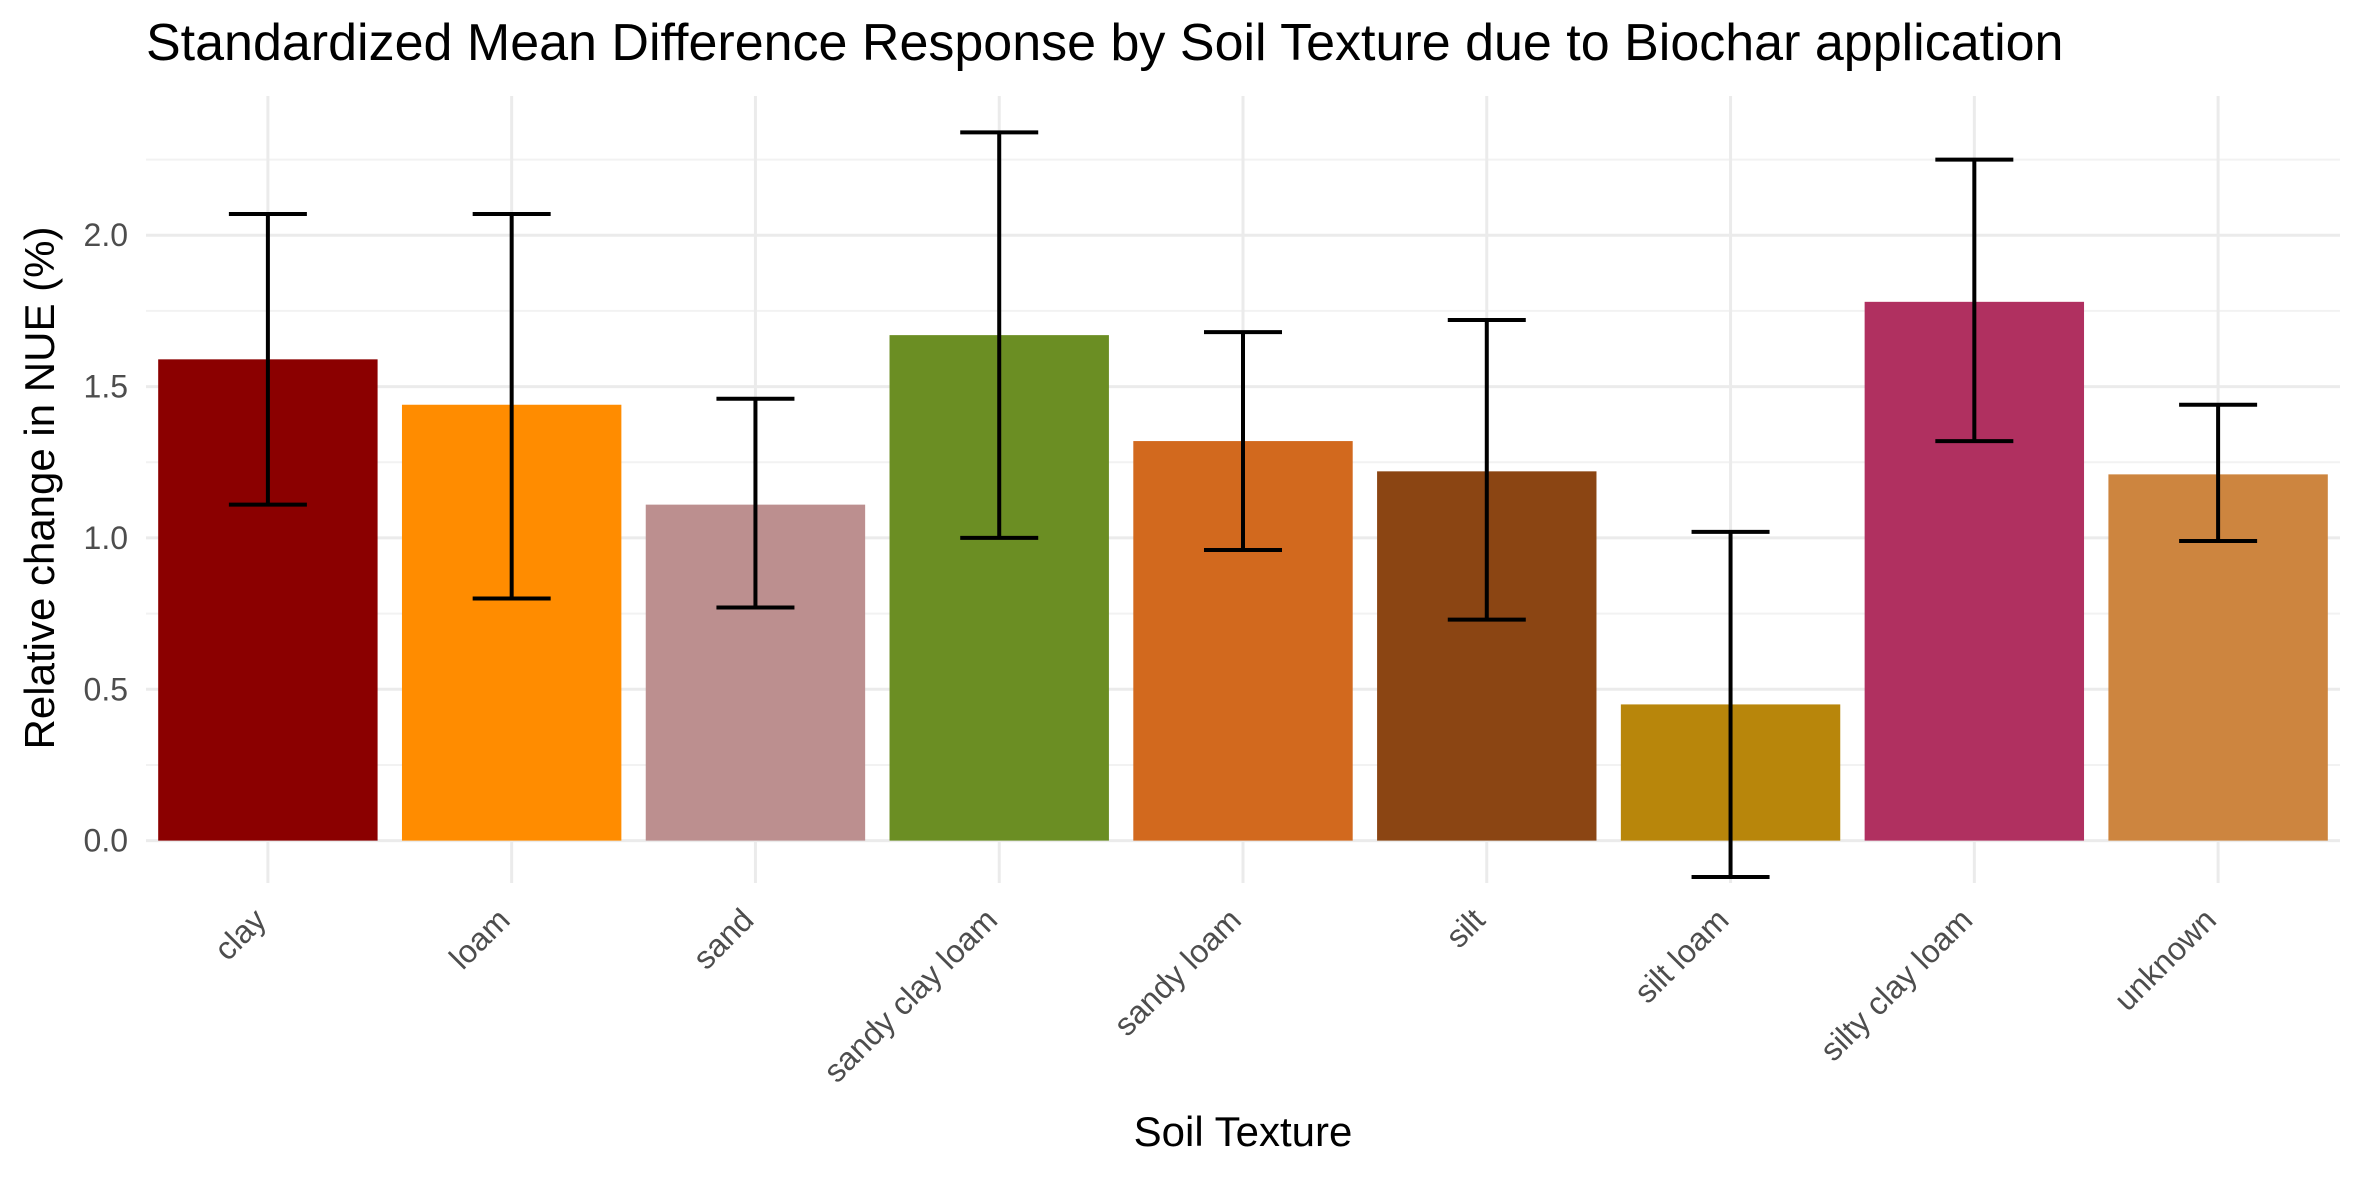 This screenshot has height=1181, width=2362. Describe the element at coordinates (1681, 955) in the screenshot. I see `x-tick-label: silt loam` at that location.